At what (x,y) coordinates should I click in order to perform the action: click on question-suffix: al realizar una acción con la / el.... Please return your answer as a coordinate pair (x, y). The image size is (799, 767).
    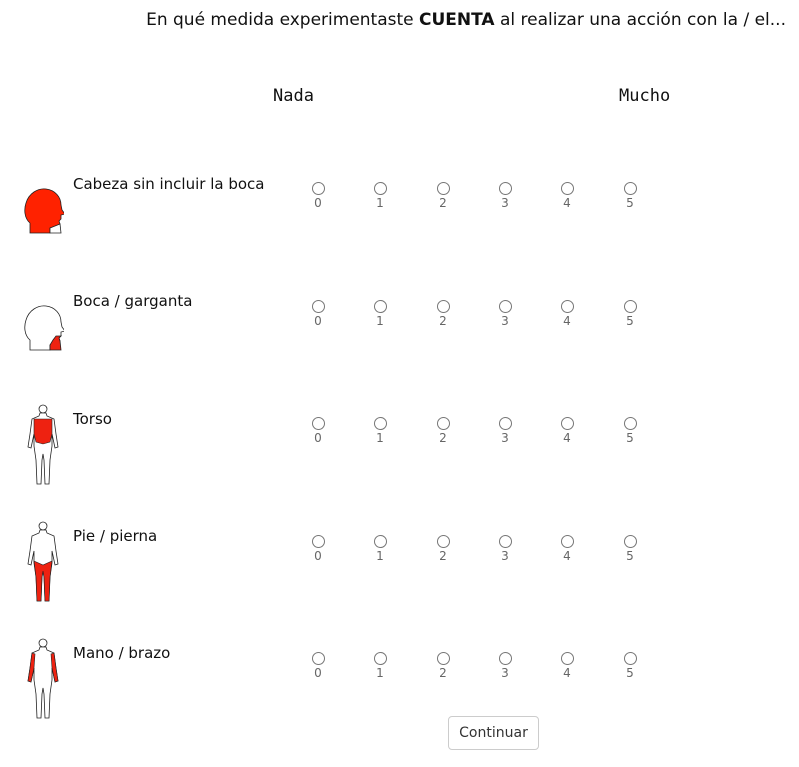
    Looking at the image, I should click on (640, 20).